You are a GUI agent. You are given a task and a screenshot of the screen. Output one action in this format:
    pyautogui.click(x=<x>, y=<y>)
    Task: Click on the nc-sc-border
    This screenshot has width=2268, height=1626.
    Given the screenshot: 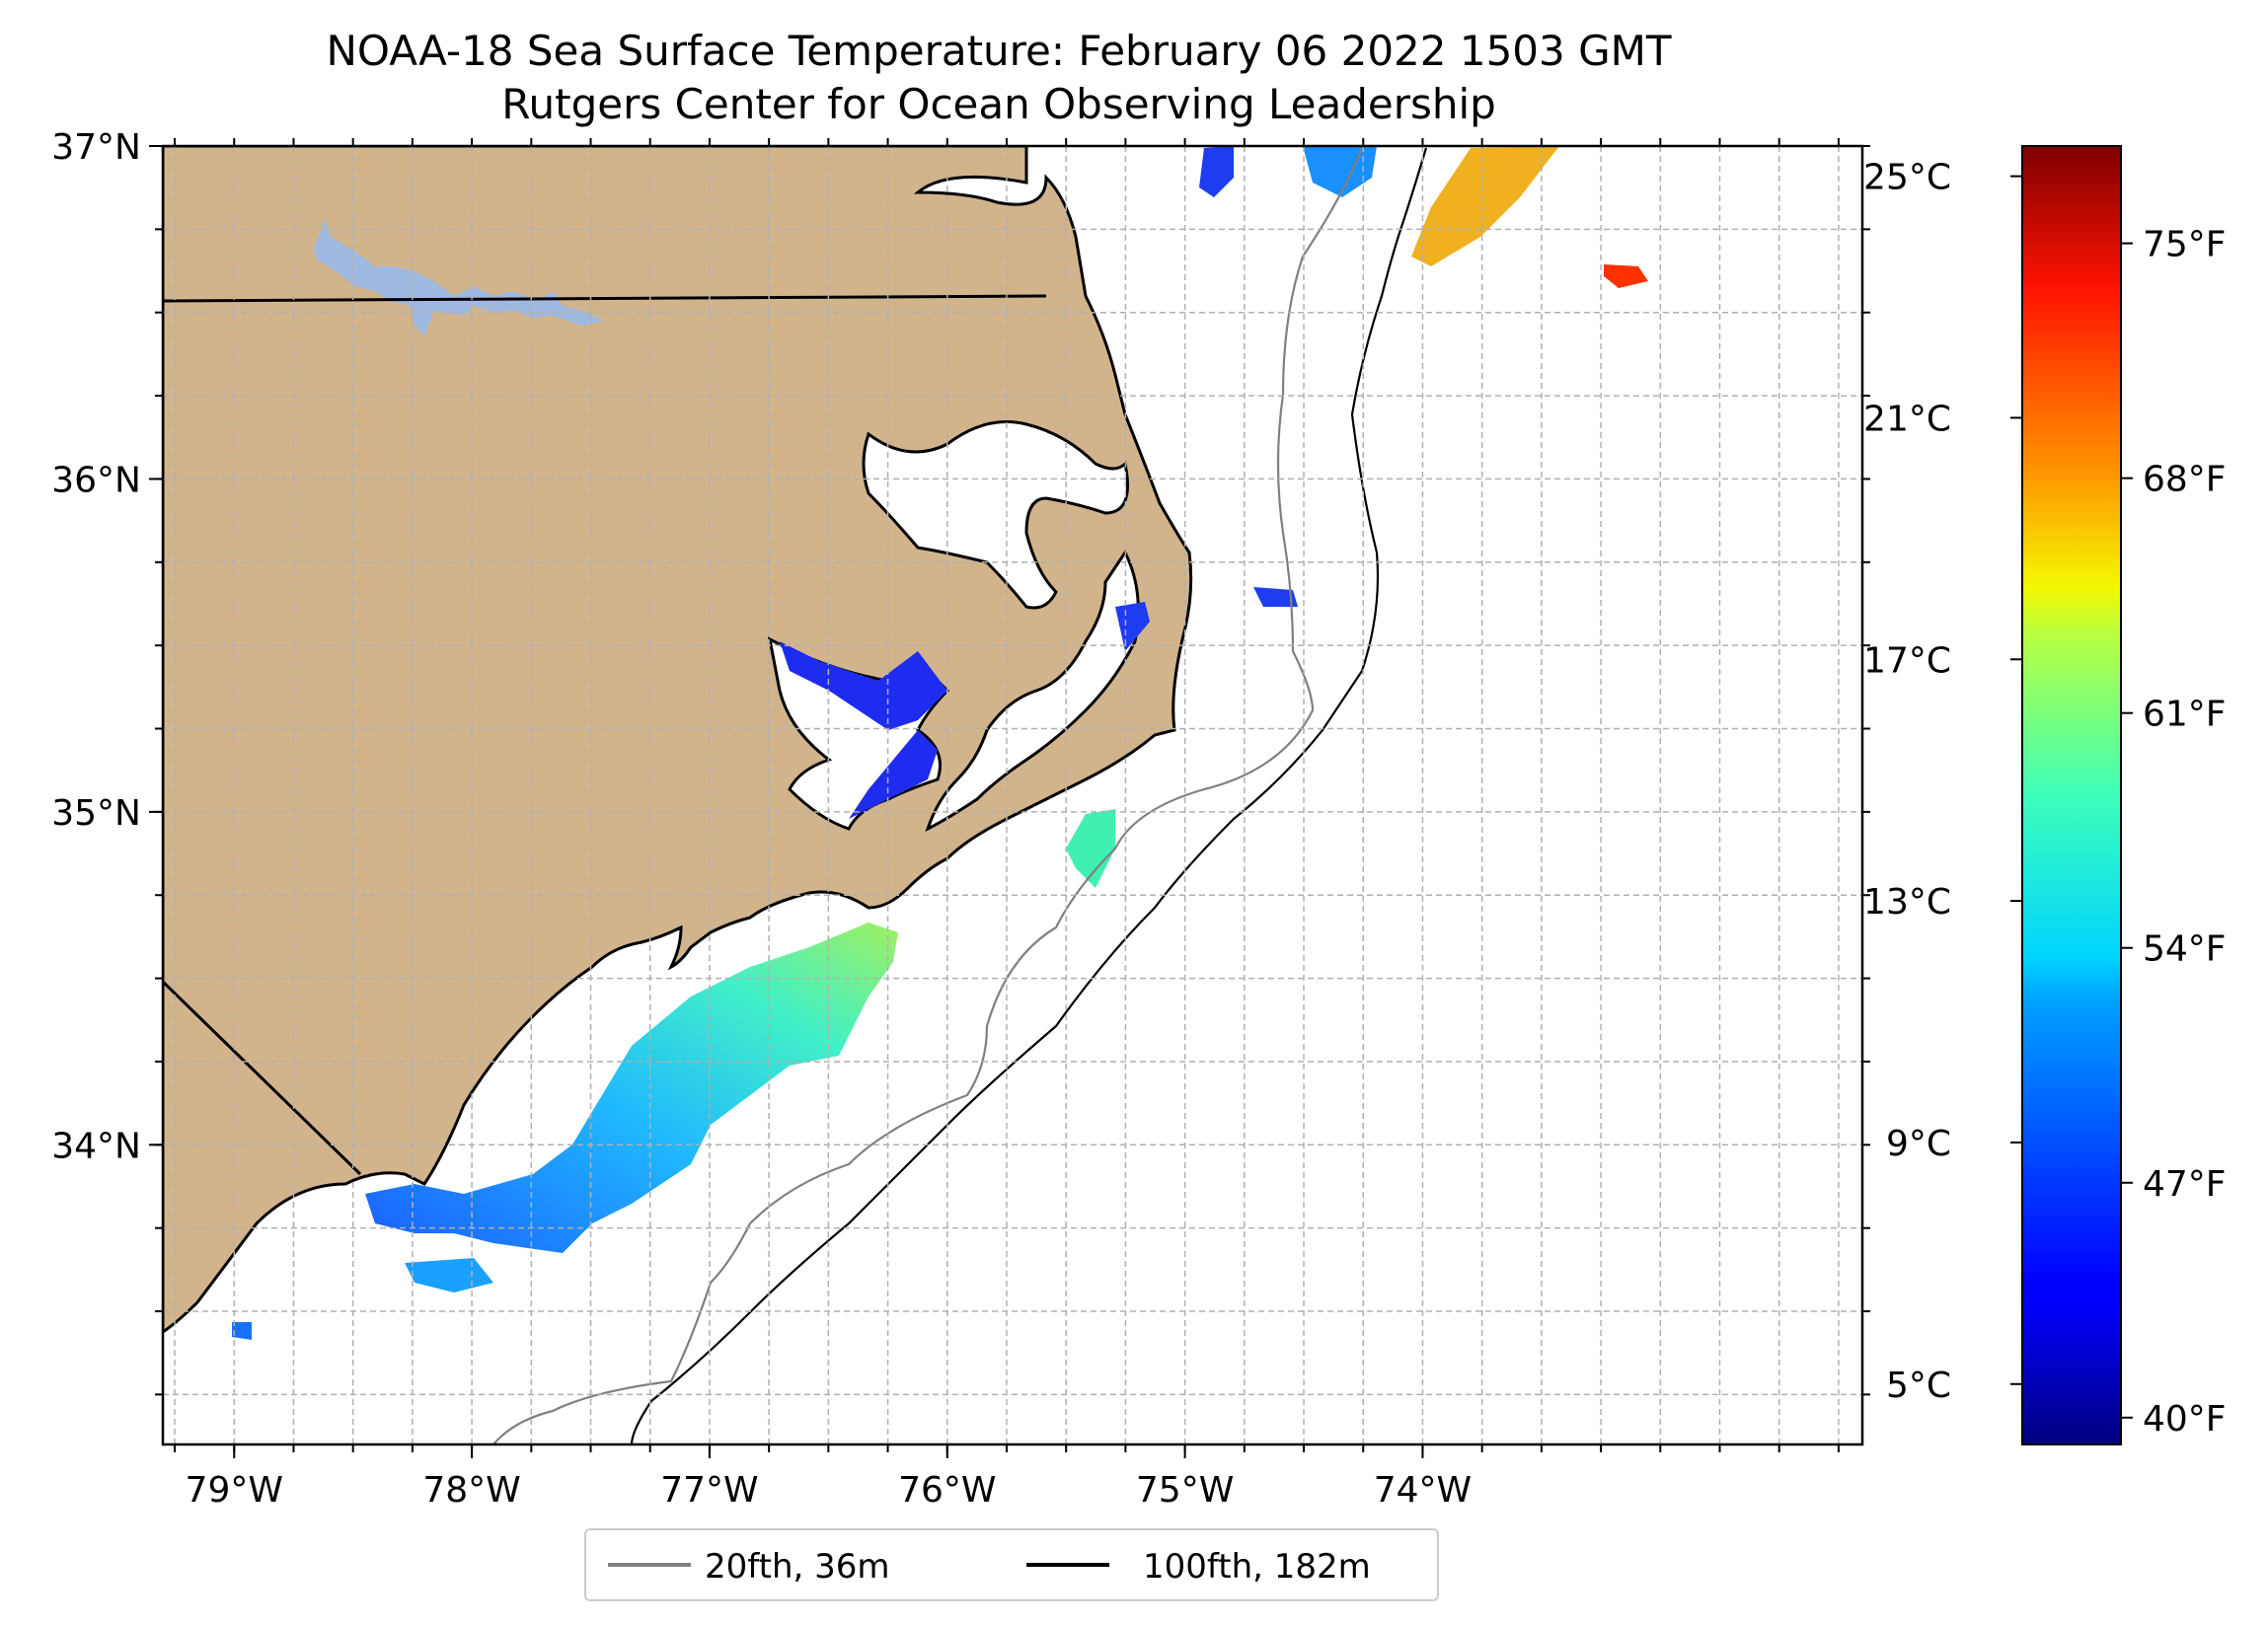 What is the action you would take?
    pyautogui.click(x=262, y=1078)
    